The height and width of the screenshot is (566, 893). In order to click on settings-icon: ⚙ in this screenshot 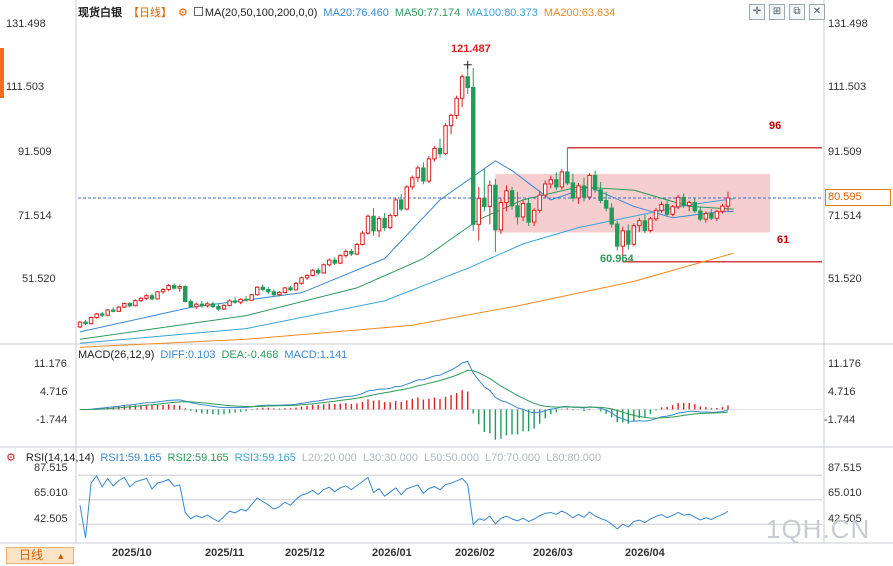, I will do `click(183, 13)`.